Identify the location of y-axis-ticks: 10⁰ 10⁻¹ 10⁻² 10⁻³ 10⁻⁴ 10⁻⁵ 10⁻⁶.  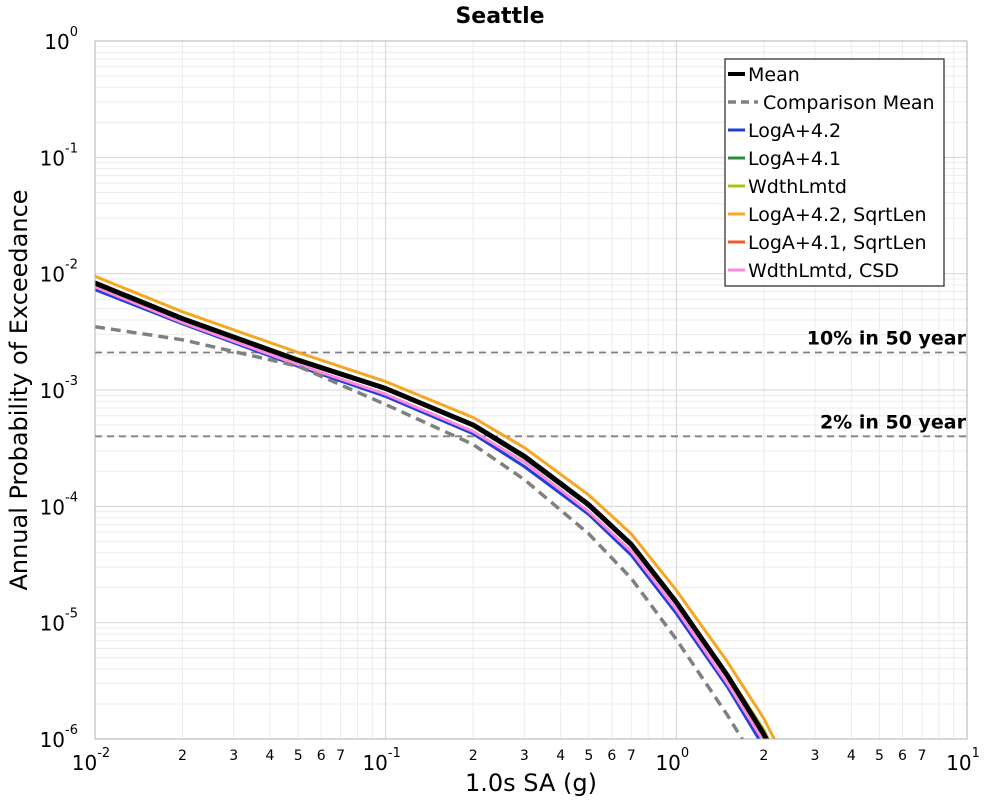
(59, 388).